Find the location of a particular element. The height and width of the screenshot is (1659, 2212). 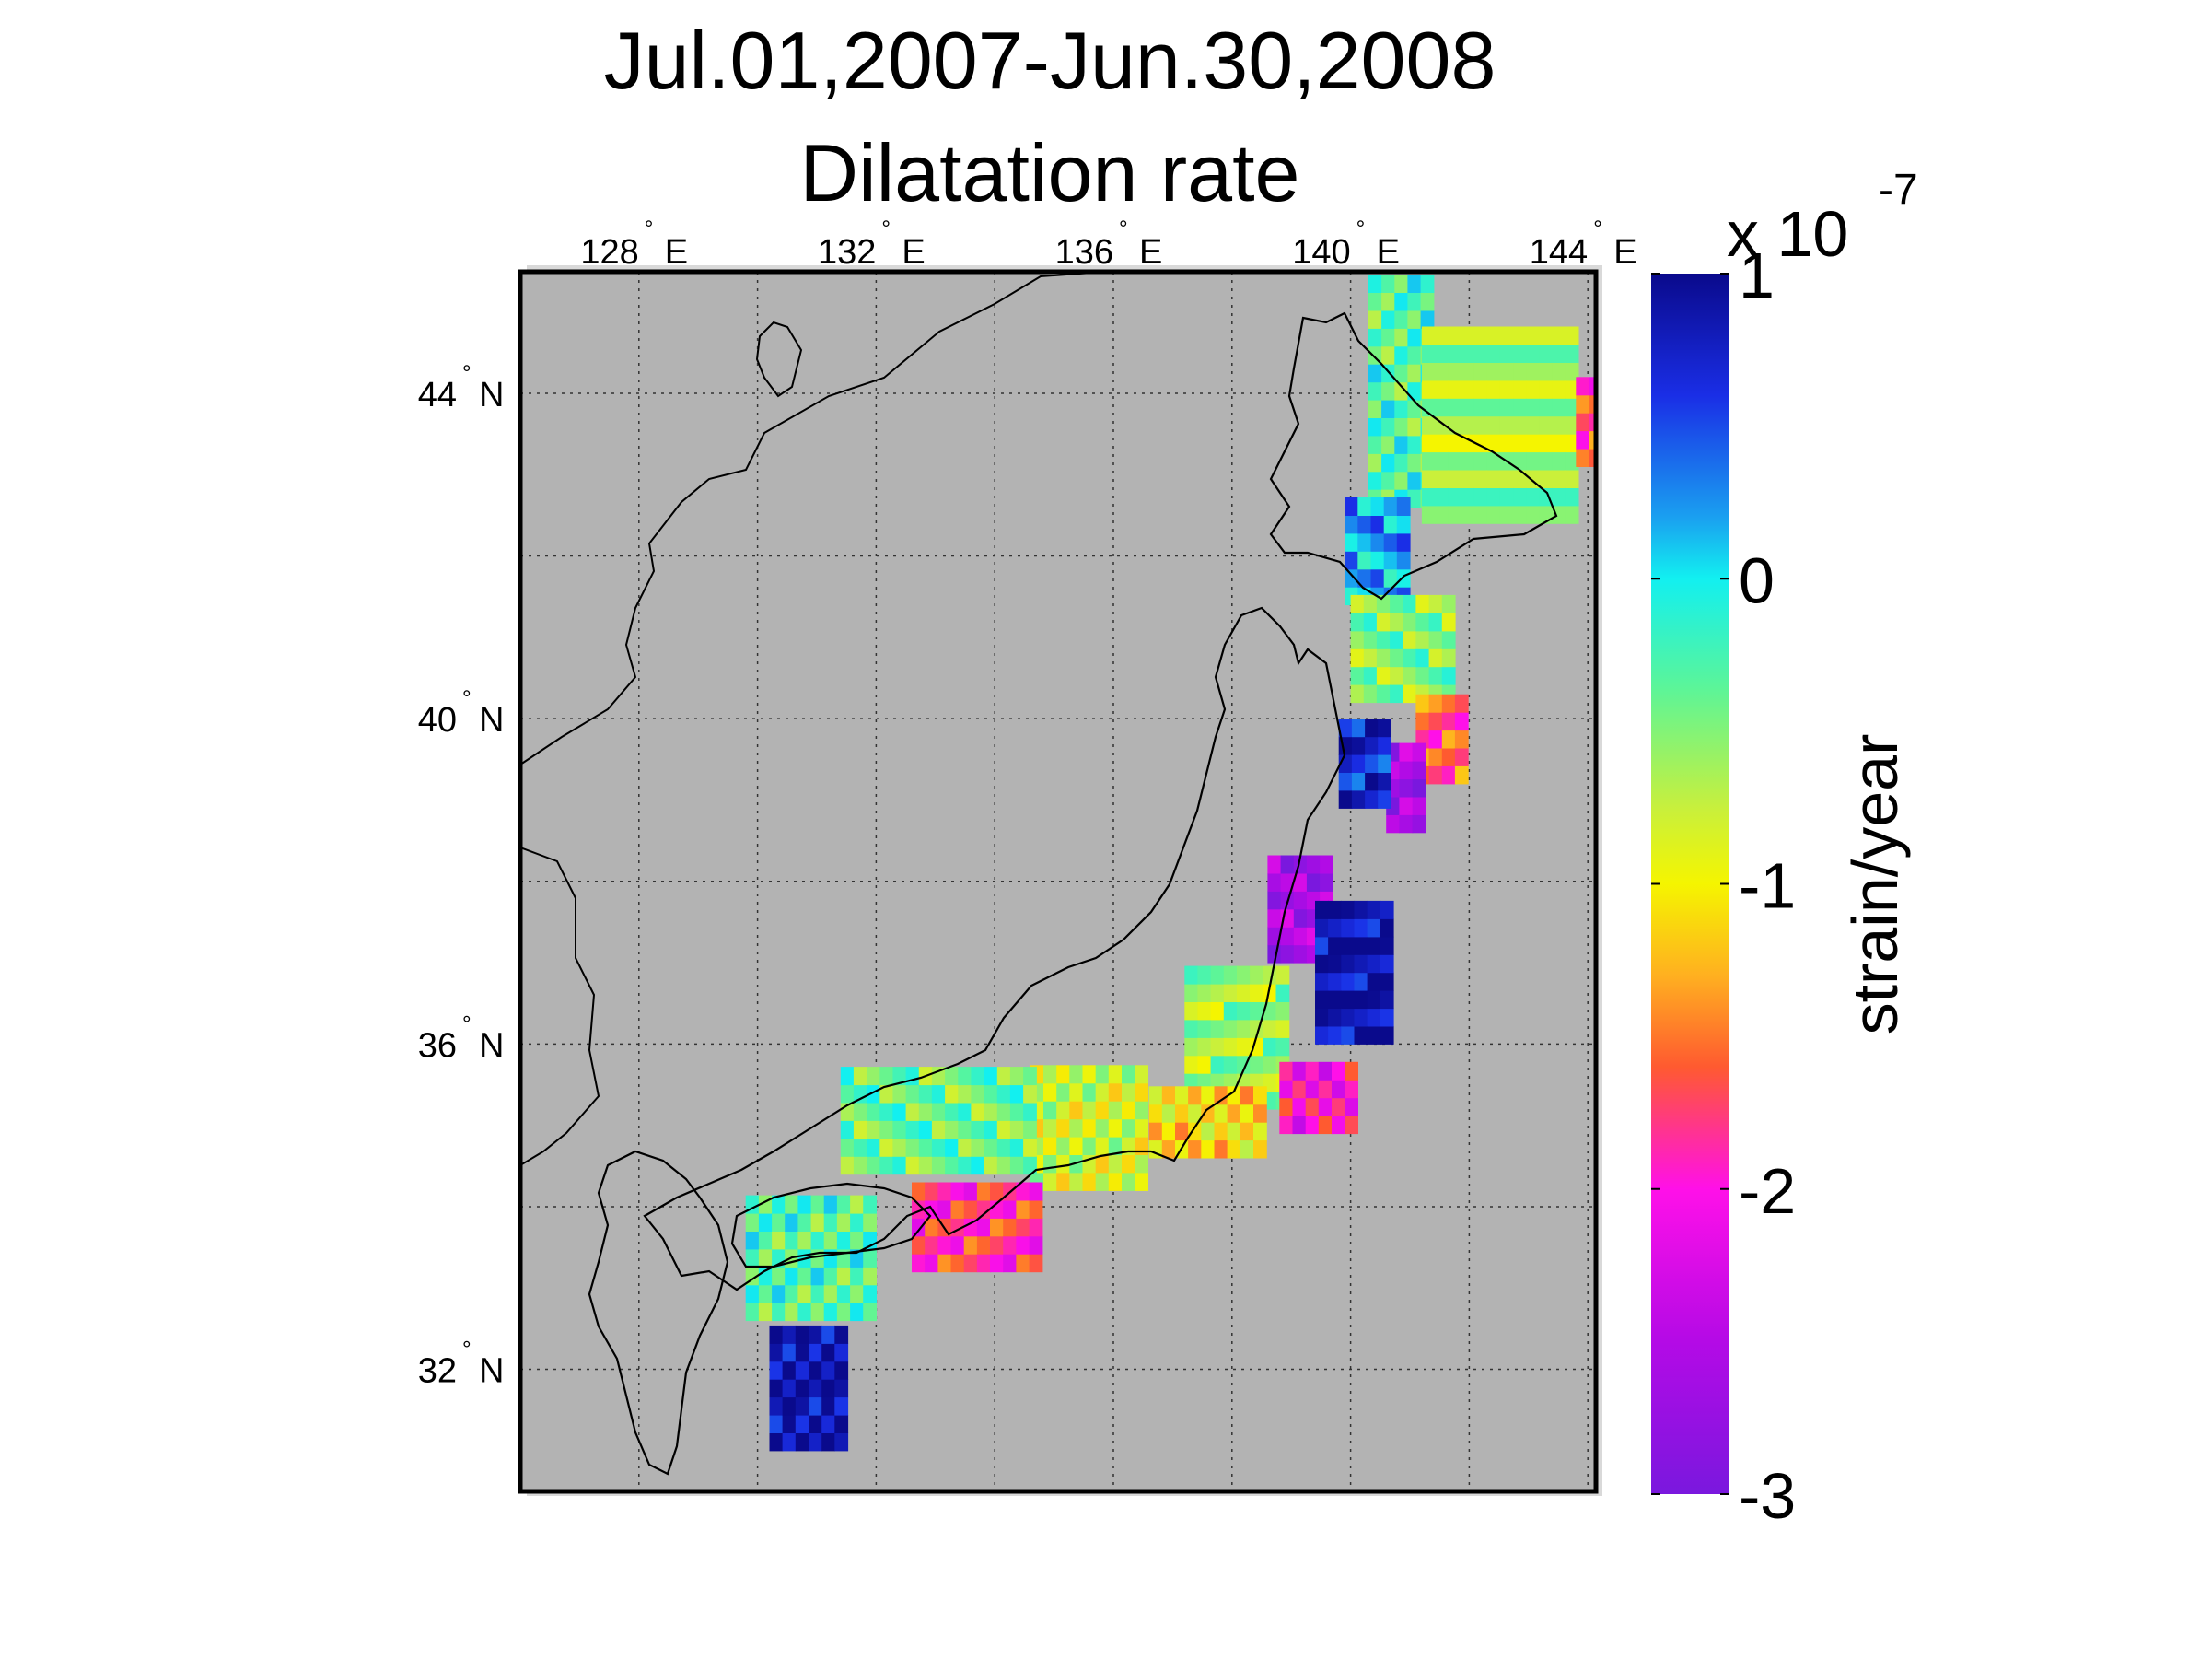

colorbar-ticks: 1 0 -1 -2 -3 is located at coordinates (1724, 886).